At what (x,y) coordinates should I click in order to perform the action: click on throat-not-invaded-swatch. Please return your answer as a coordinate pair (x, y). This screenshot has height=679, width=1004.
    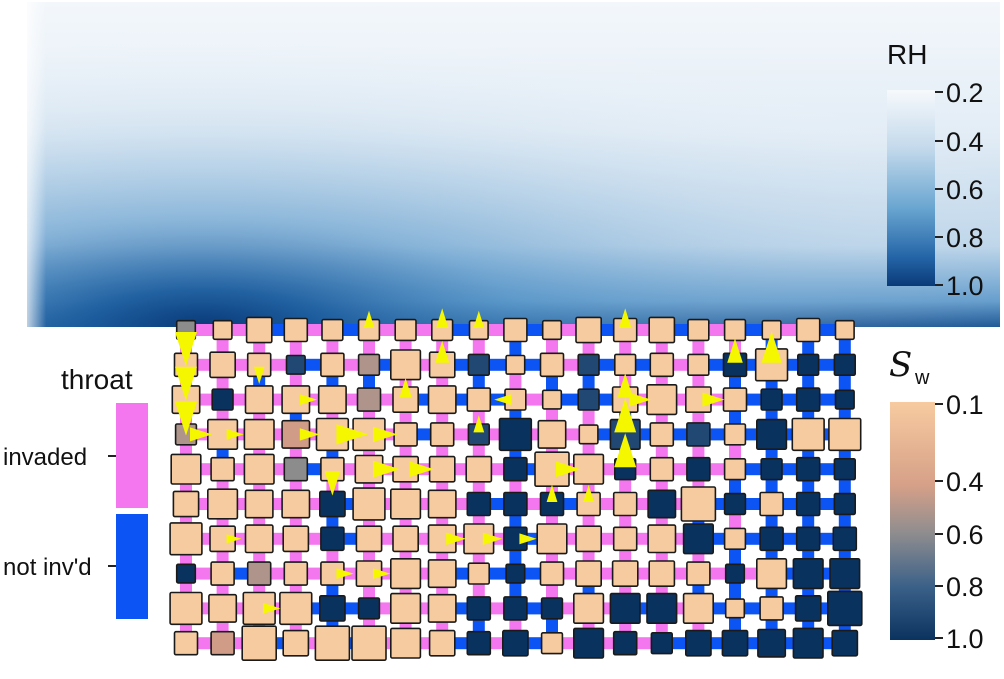
    Looking at the image, I should click on (132, 566).